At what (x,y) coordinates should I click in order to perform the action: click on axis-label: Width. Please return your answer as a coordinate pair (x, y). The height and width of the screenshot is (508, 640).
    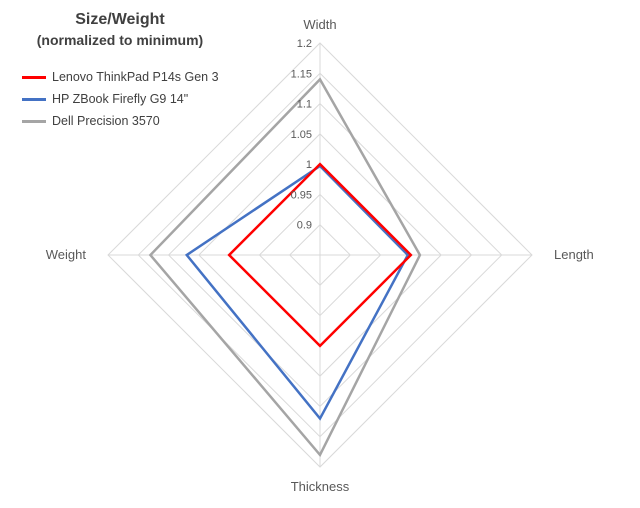
    Looking at the image, I should click on (319, 24).